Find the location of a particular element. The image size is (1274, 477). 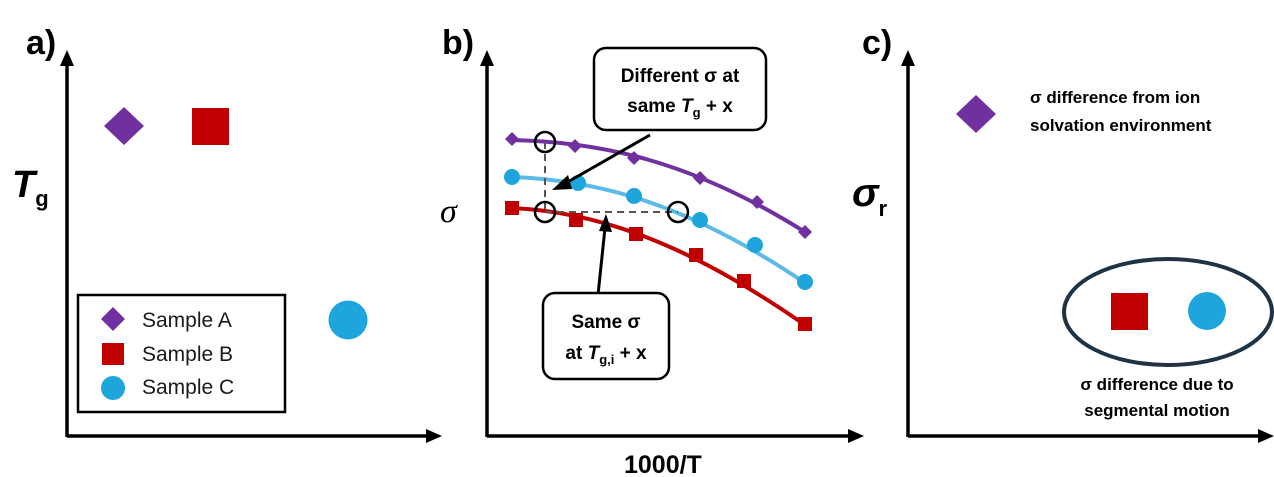

callout-bottom-line2-T: T is located at coordinates (594, 353).